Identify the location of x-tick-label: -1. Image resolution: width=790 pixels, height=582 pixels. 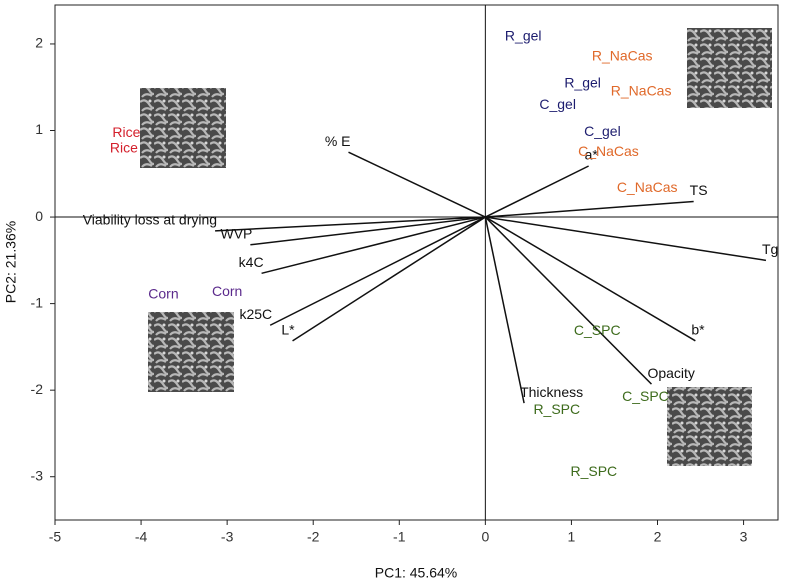
(399, 537).